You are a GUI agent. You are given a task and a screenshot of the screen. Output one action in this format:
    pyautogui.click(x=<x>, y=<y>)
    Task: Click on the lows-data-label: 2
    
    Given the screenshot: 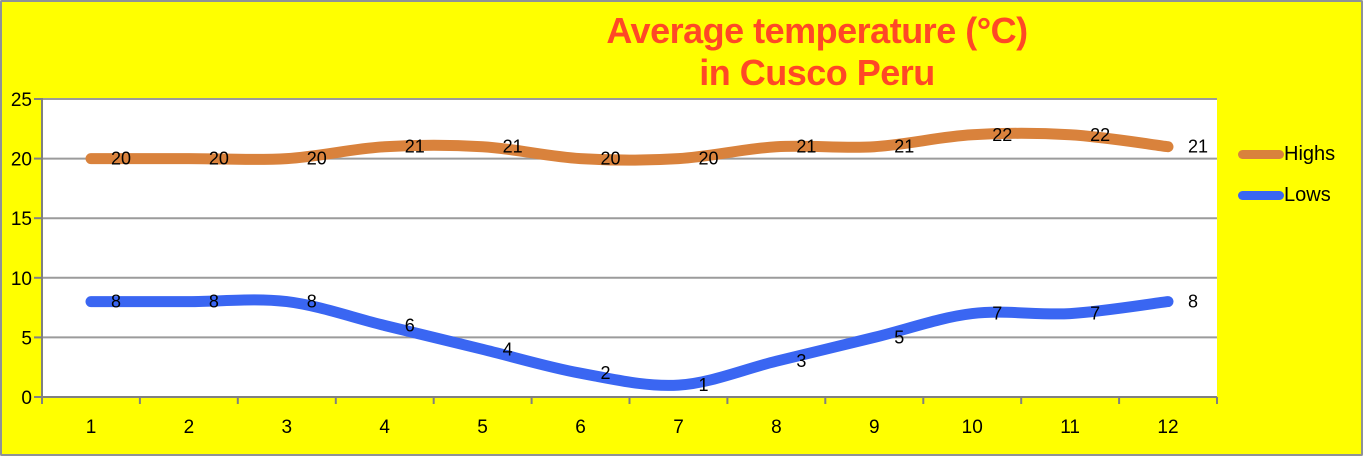 What is the action you would take?
    pyautogui.click(x=606, y=373)
    